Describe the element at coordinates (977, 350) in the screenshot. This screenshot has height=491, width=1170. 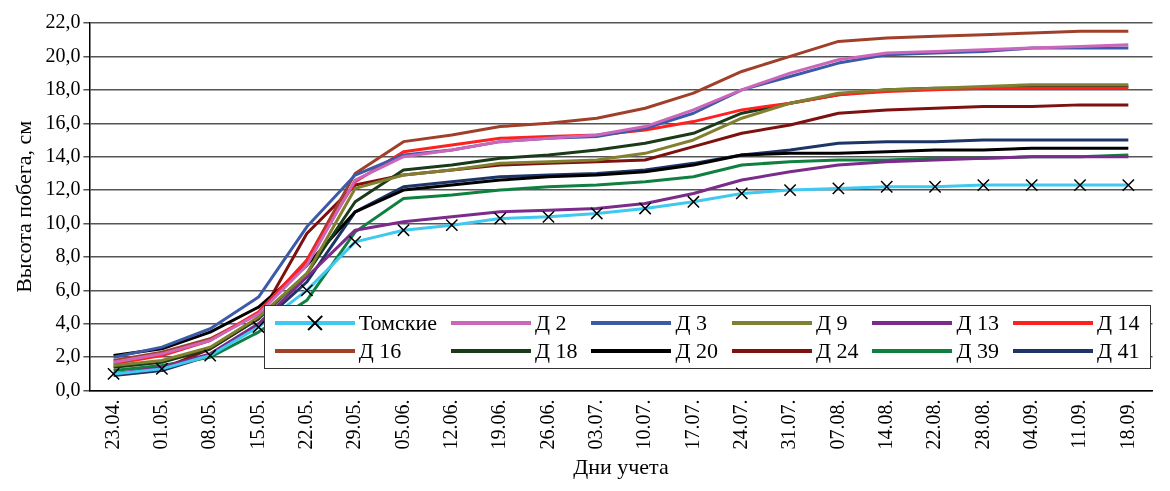
I see `legend-label: Д 39` at that location.